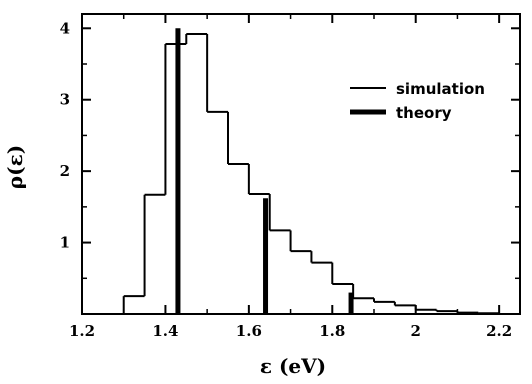 The height and width of the screenshot is (384, 532). Describe the element at coordinates (249, 331) in the screenshot. I see `x-tick-label: 1.6` at that location.